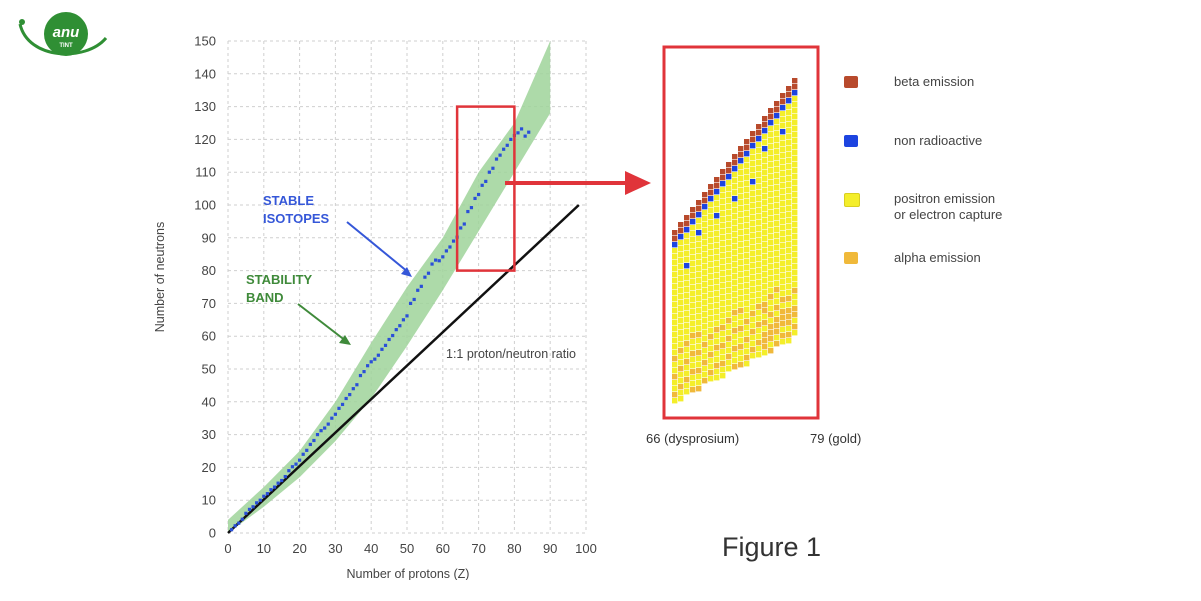 The image size is (1201, 601). Describe the element at coordinates (958, 208) in the screenshot. I see `legend-item-positron: positron emission or electron capture` at that location.